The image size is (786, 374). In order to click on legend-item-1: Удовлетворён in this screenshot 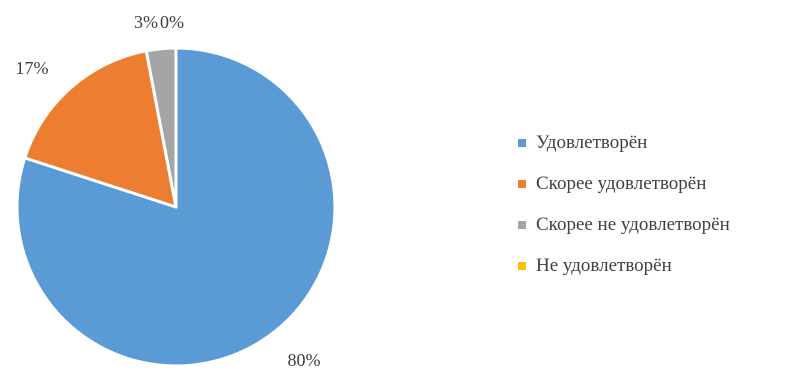, I will do `click(624, 142)`.